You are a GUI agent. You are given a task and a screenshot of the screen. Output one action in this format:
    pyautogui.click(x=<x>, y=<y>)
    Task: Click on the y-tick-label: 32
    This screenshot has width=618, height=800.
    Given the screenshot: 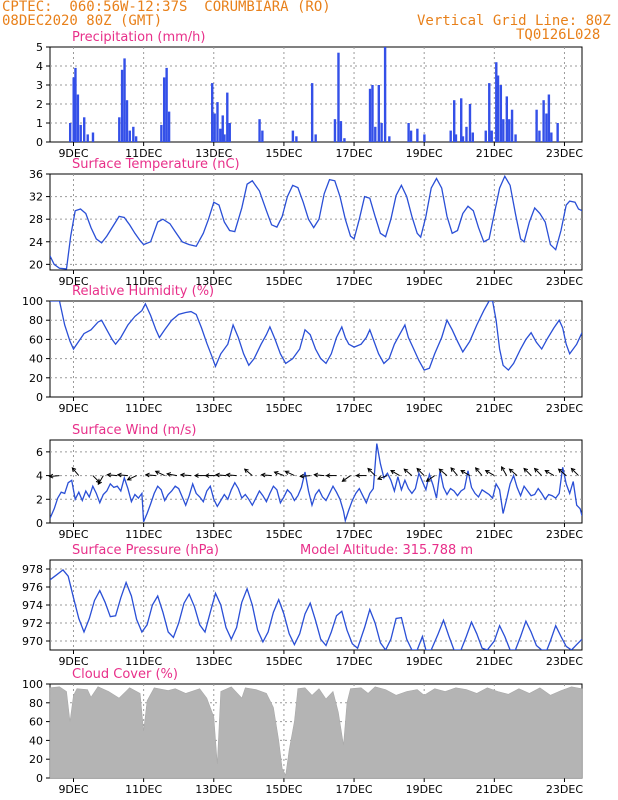 What is the action you would take?
    pyautogui.click(x=36, y=197)
    